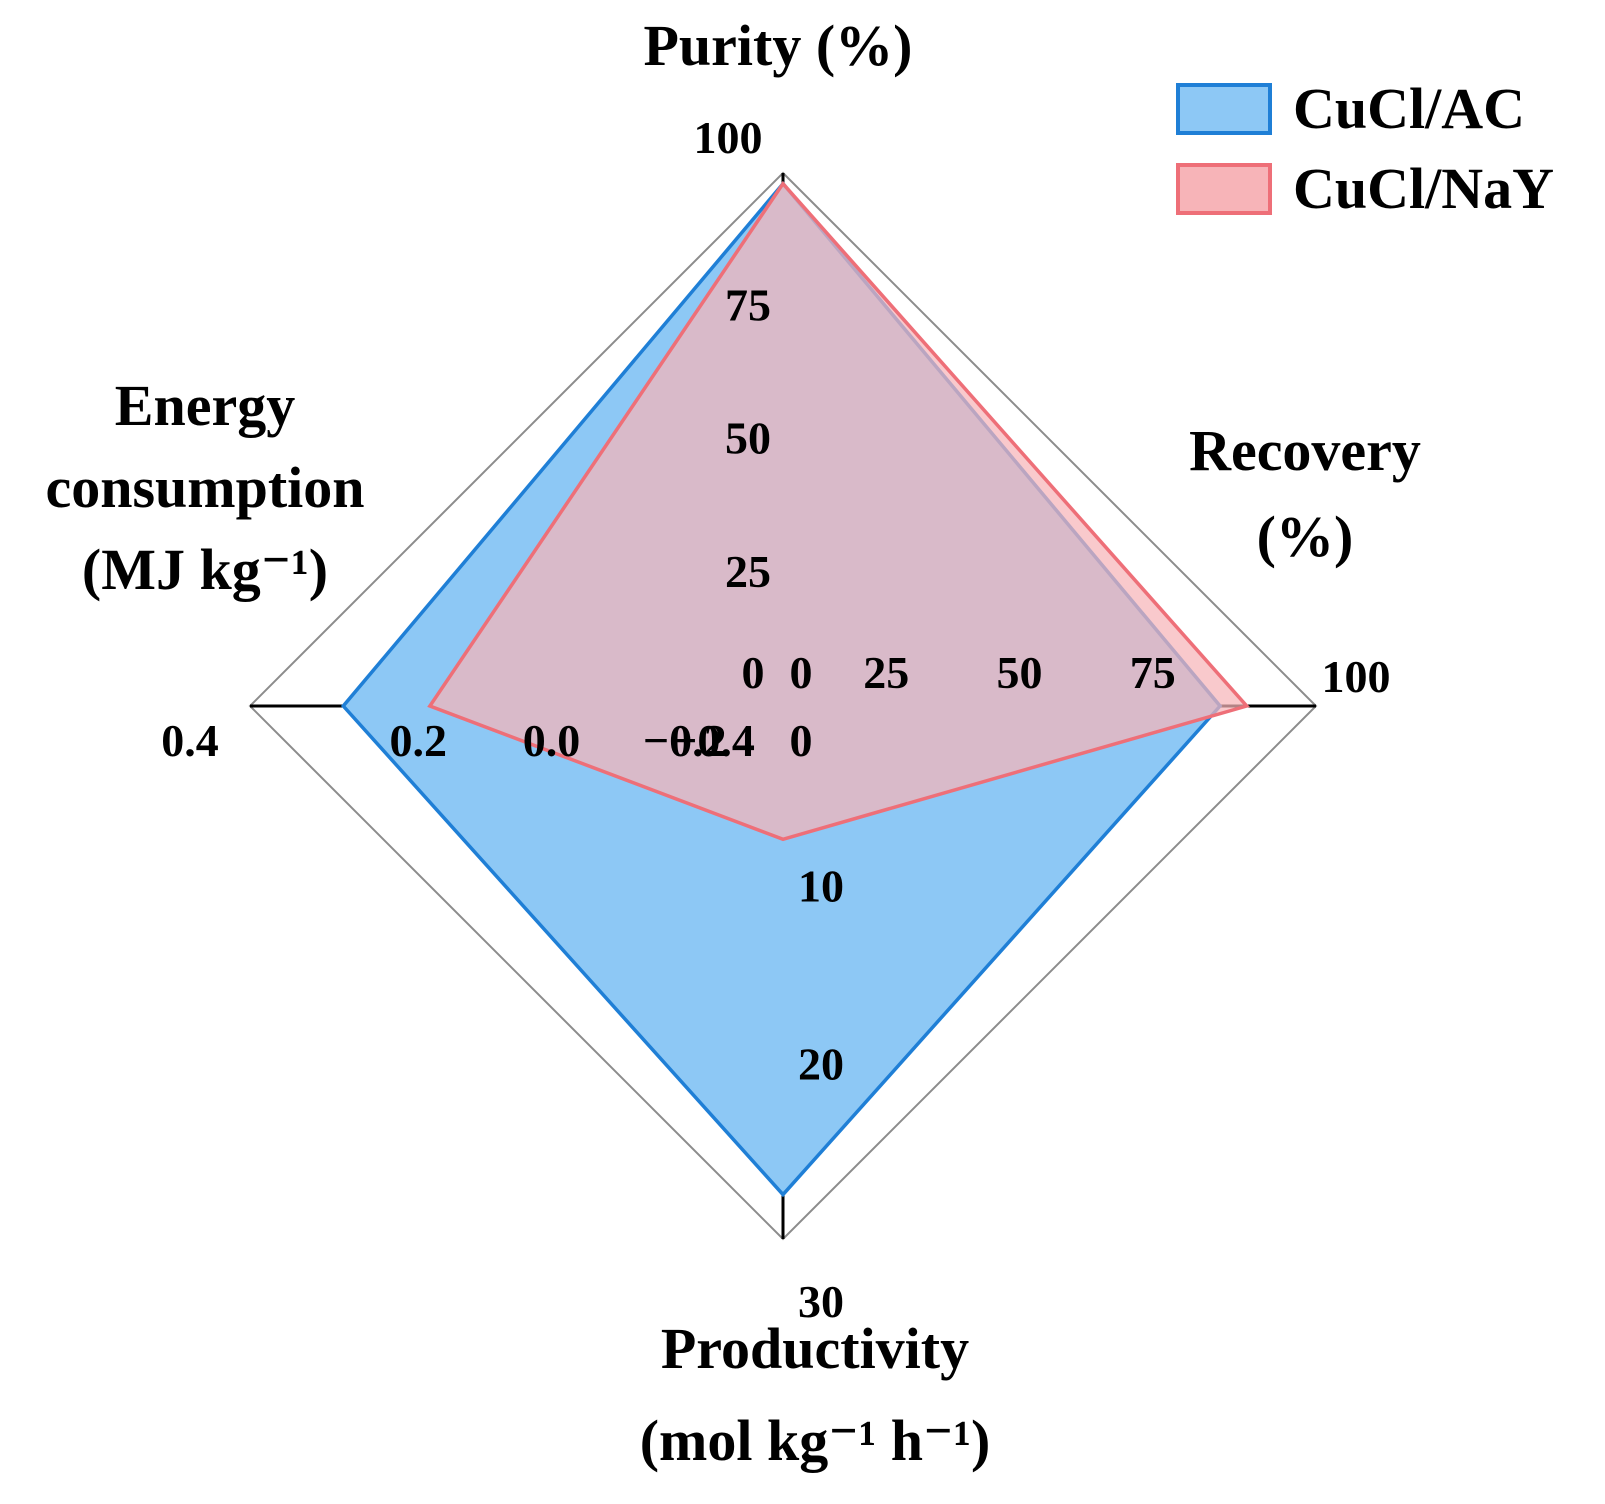 This screenshot has height=1504, width=1605. Describe the element at coordinates (801, 740) in the screenshot. I see `zero-label-productivity: 0` at that location.